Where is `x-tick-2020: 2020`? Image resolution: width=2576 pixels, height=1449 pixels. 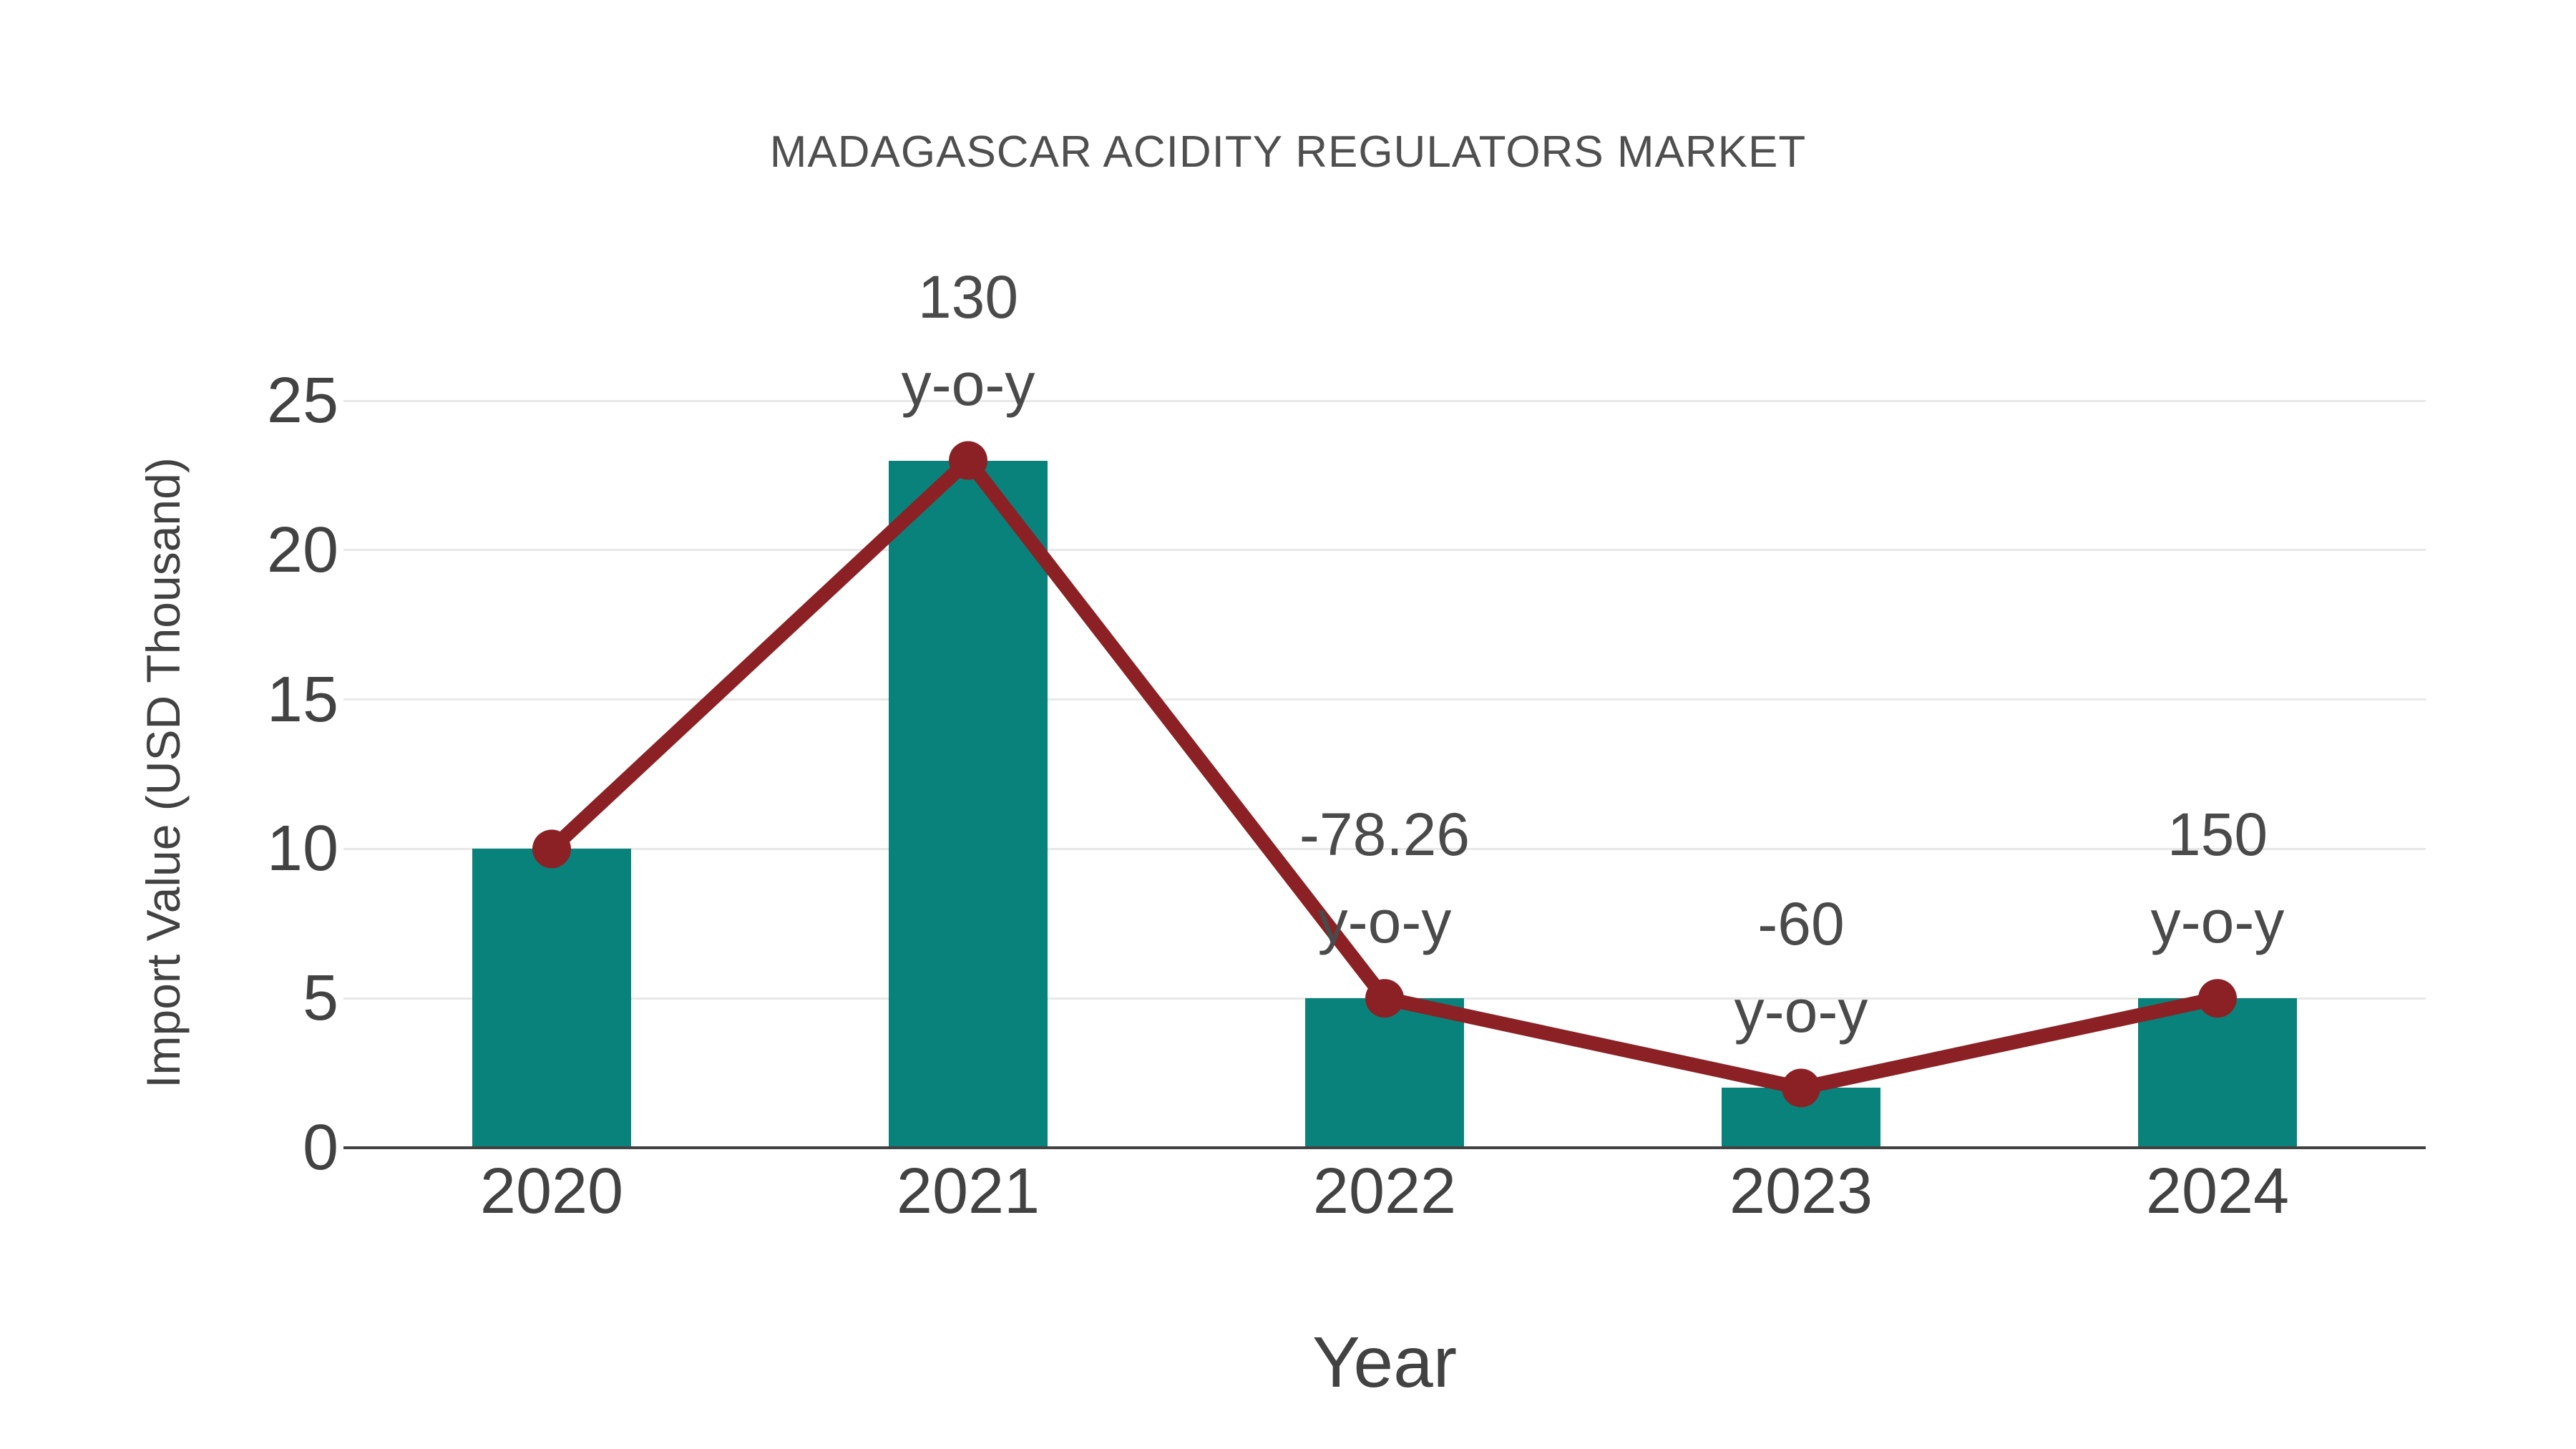 x-tick-2020: 2020 is located at coordinates (551, 1191).